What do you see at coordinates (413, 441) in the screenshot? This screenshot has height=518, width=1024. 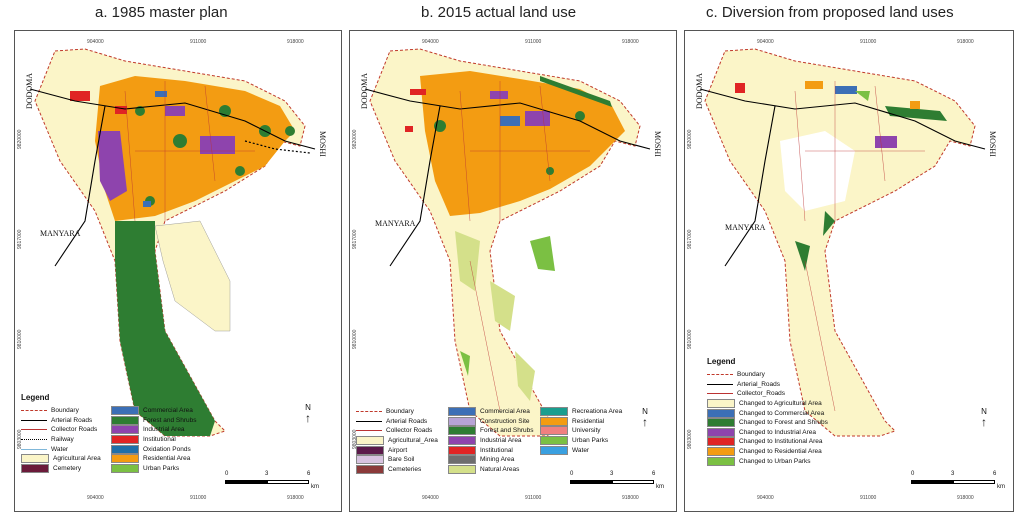 I see `legend-label: Agricultural_Area` at bounding box center [413, 441].